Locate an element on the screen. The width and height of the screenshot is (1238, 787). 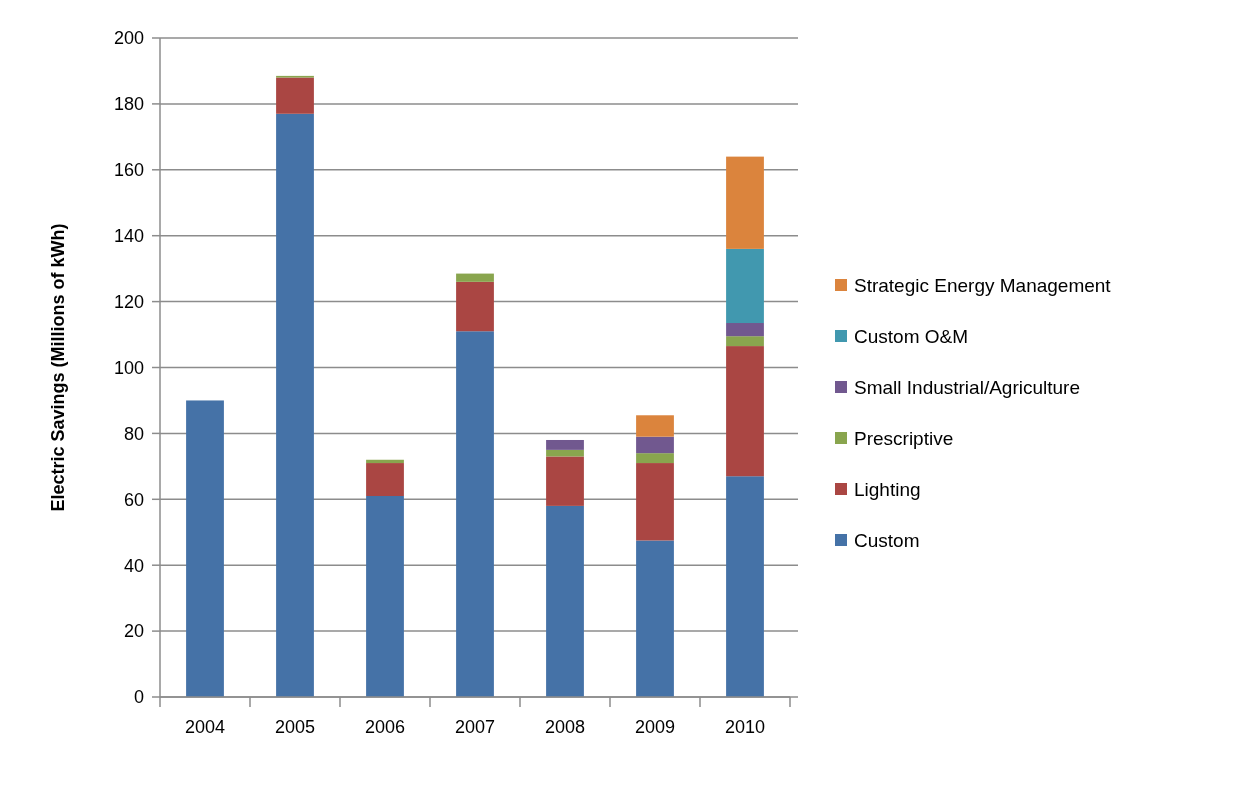
y-tick-label: 80 is located at coordinates (133, 433).